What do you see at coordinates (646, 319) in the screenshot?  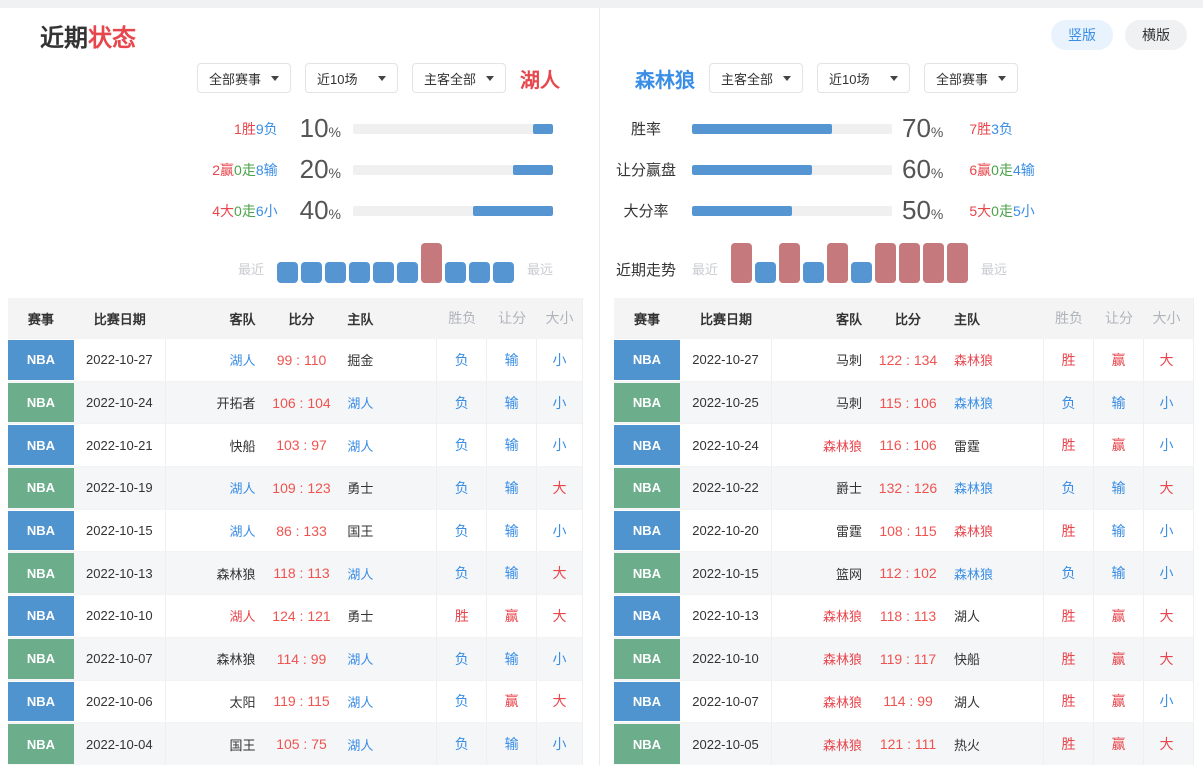 I see `column-header: 赛事` at bounding box center [646, 319].